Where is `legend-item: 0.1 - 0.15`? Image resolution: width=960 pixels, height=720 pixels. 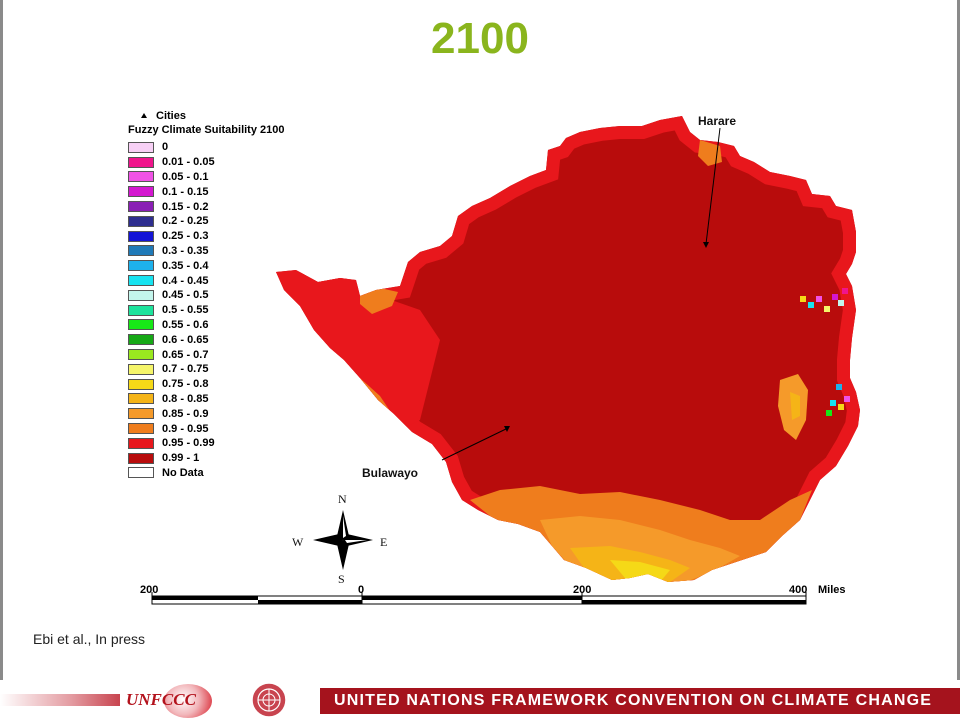 legend-item: 0.1 - 0.15 is located at coordinates (171, 191).